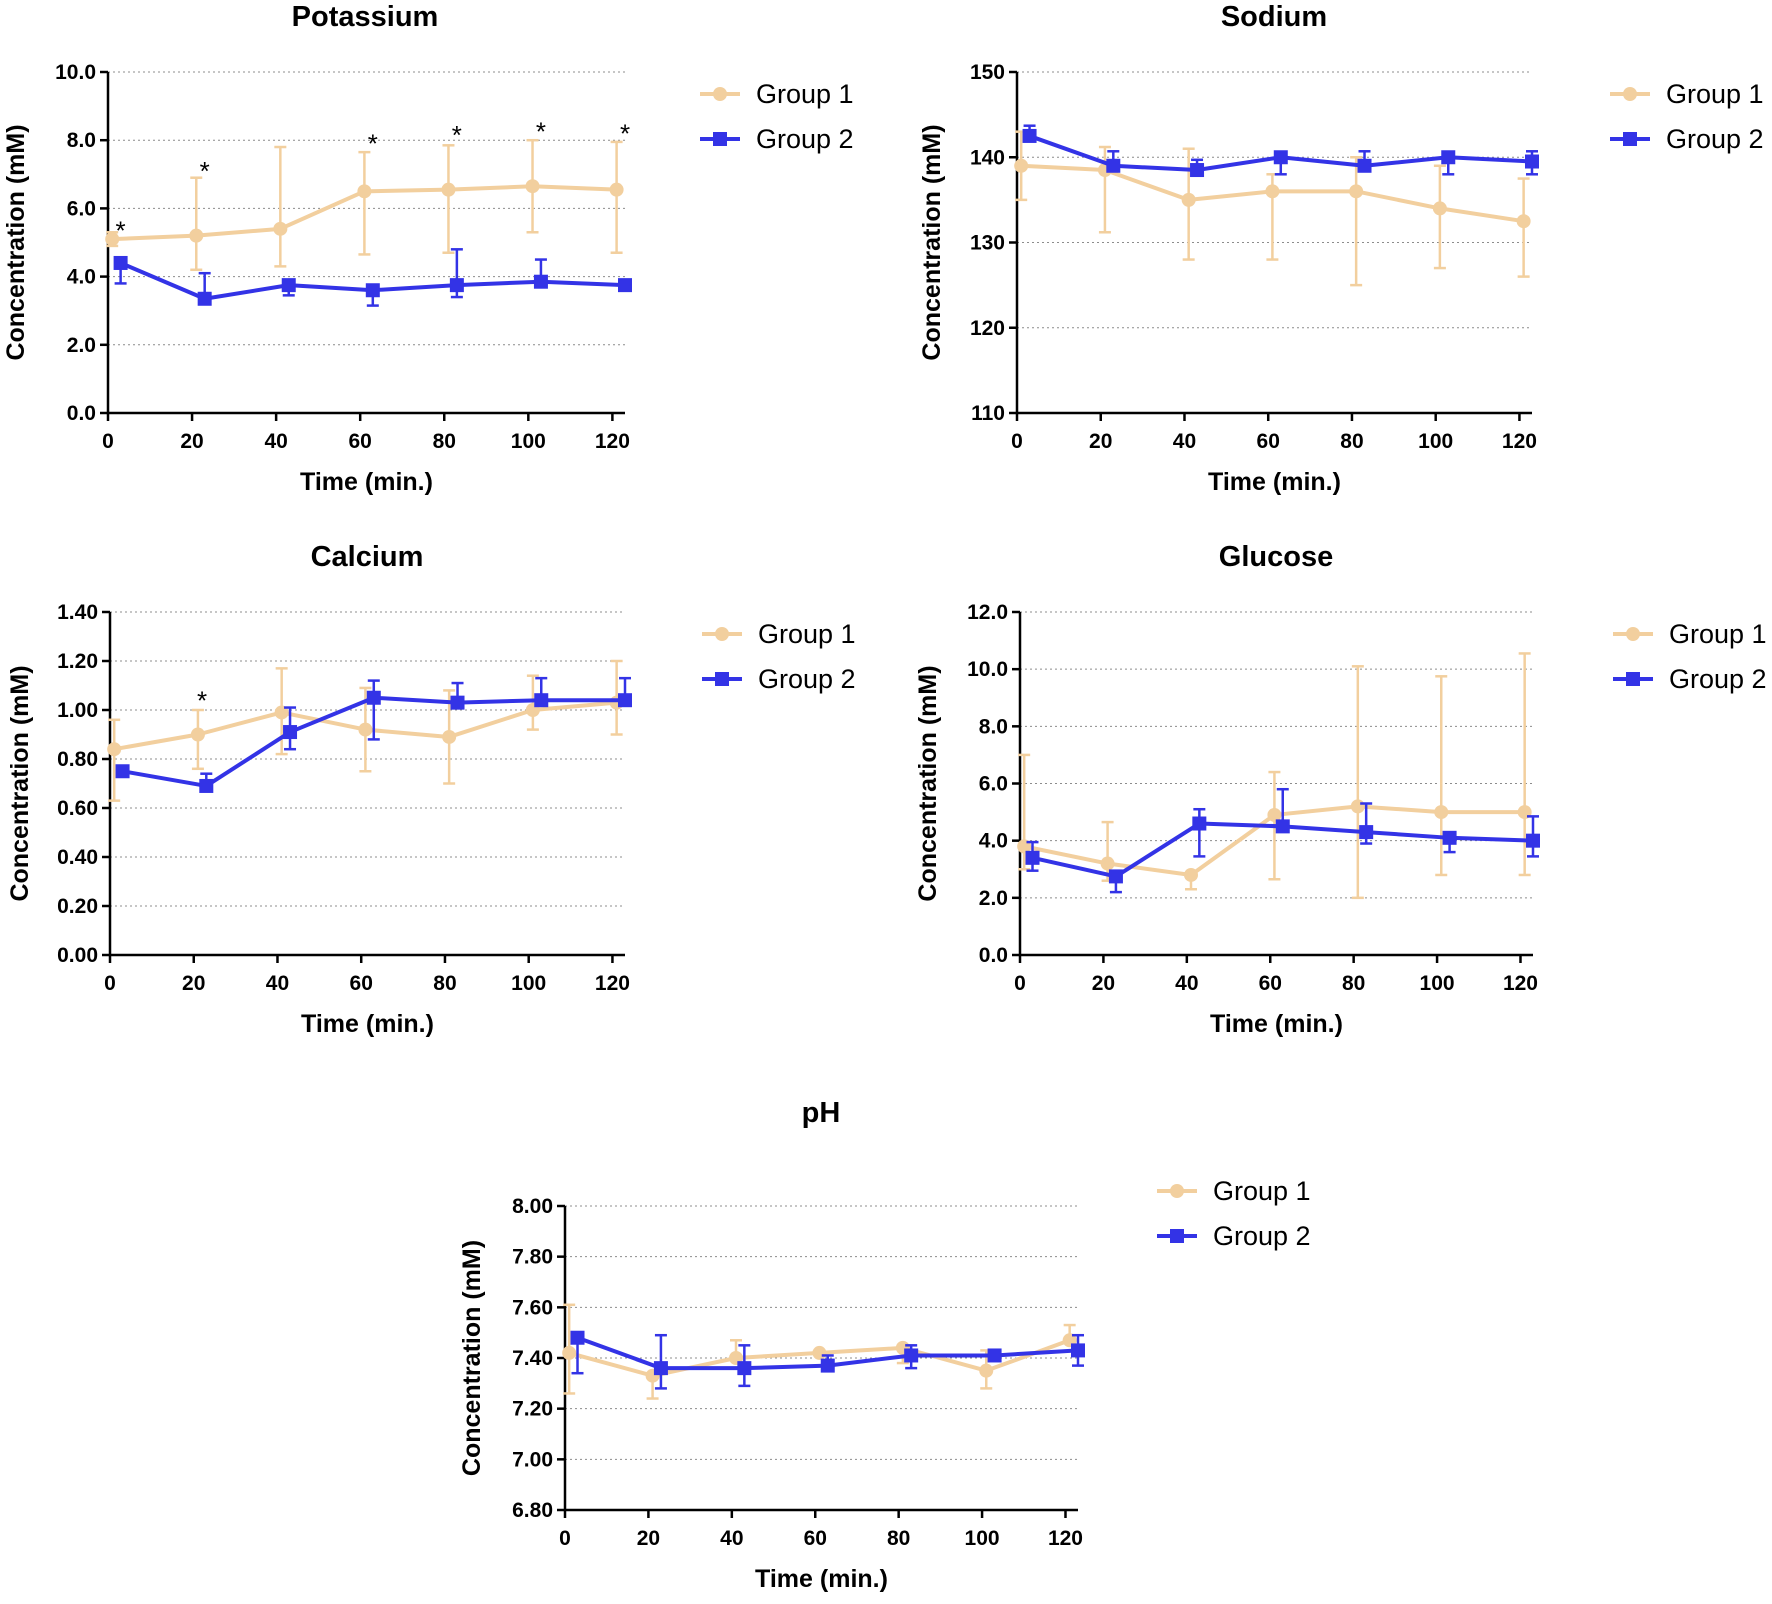  I want to click on chart-title: Sodium, so click(1274, 17).